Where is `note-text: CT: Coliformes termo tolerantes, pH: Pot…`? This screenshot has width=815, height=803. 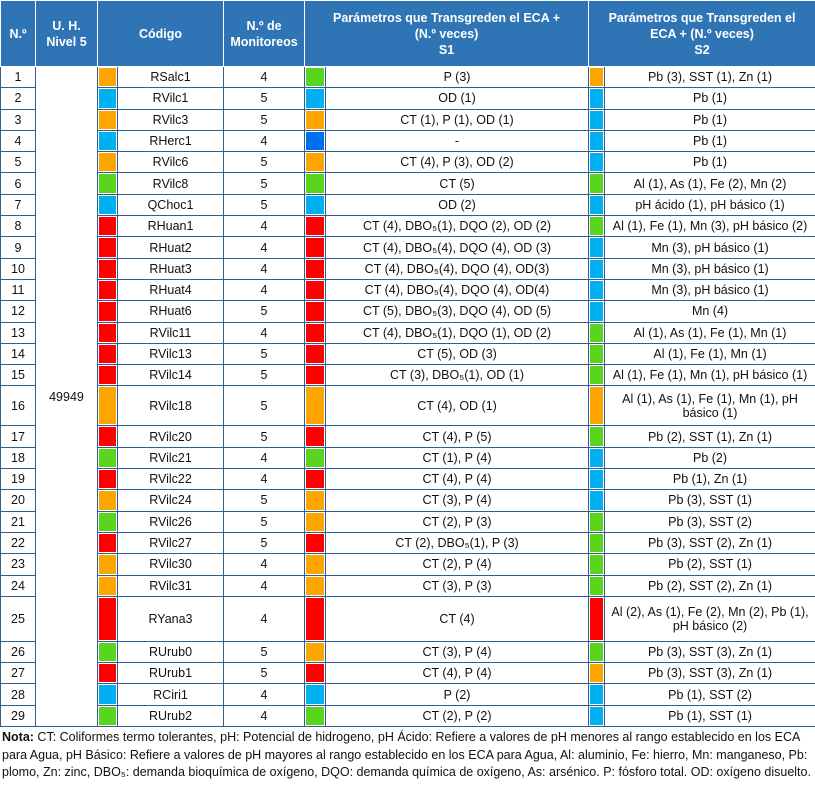
note-text: CT: Coliformes termo tolerantes, pH: Pot… is located at coordinates (406, 754).